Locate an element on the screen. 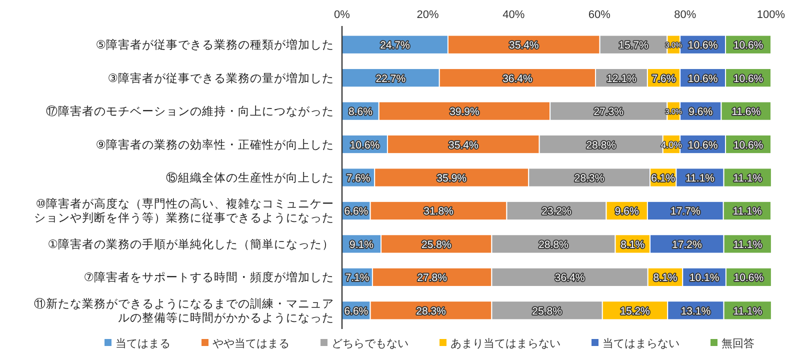 The image size is (800, 361). data-label: 27.8% is located at coordinates (432, 278).